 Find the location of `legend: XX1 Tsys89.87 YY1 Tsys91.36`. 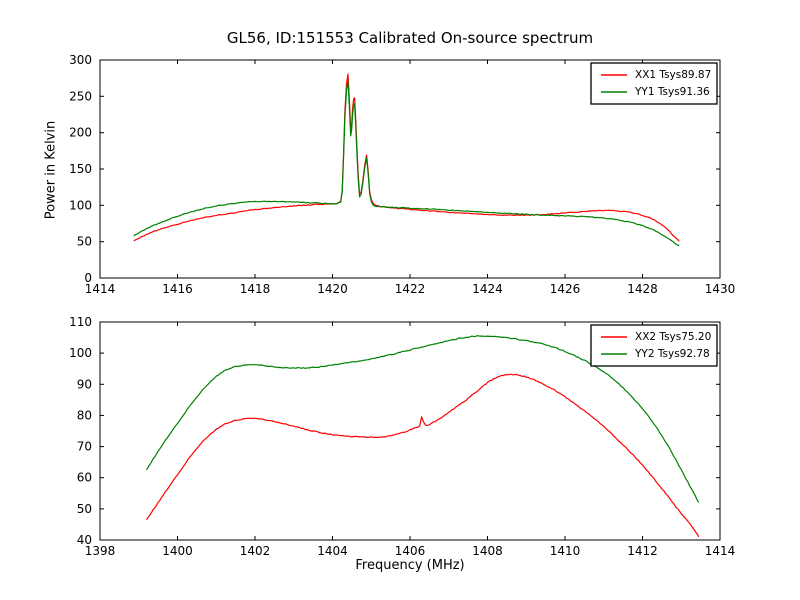

legend: XX1 Tsys89.87 YY1 Tsys91.36 is located at coordinates (654, 83).